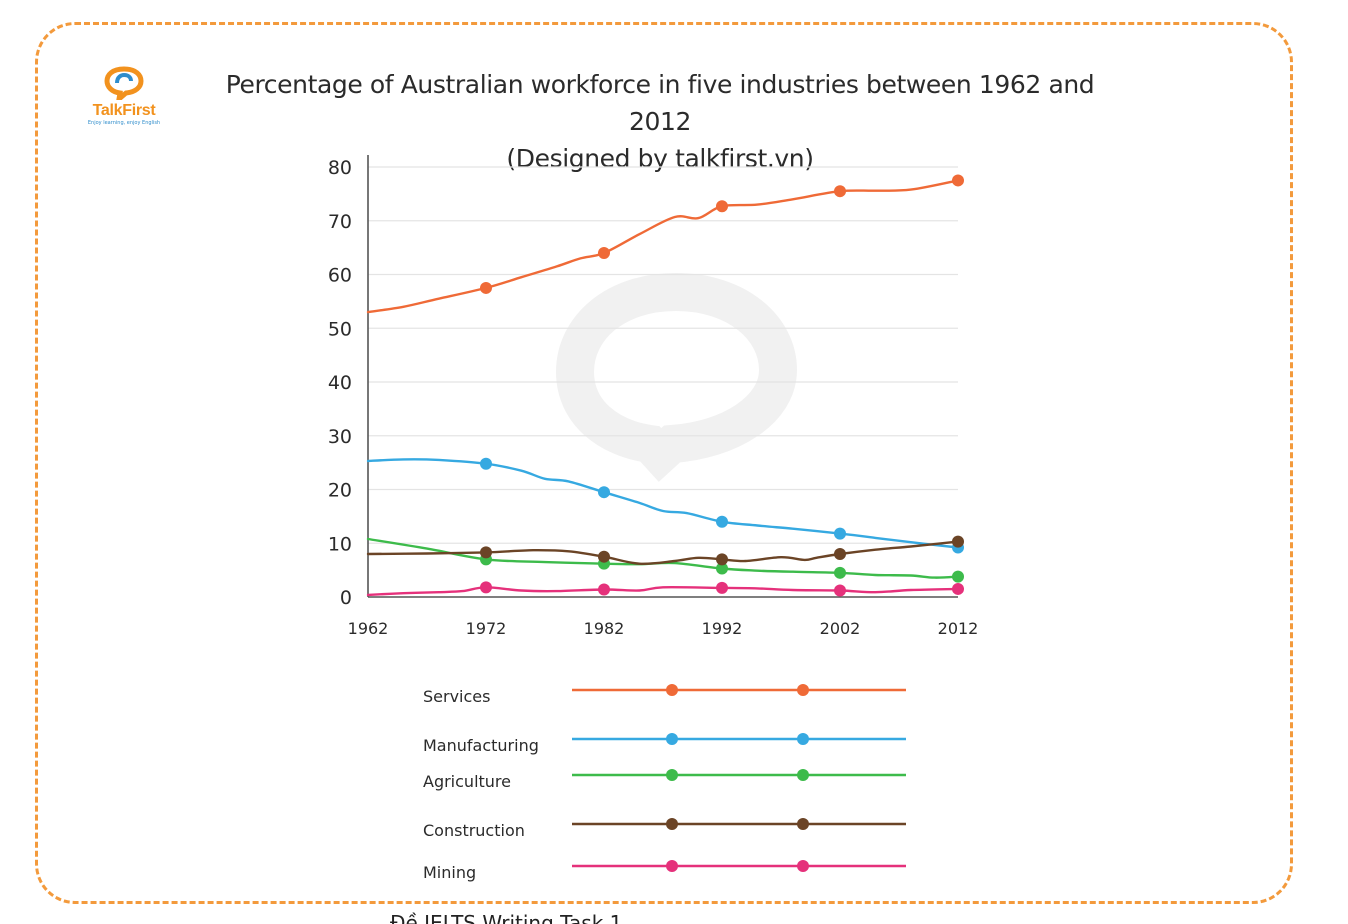 The height and width of the screenshot is (924, 1348). What do you see at coordinates (340, 276) in the screenshot?
I see `y-tick-label: 60` at bounding box center [340, 276].